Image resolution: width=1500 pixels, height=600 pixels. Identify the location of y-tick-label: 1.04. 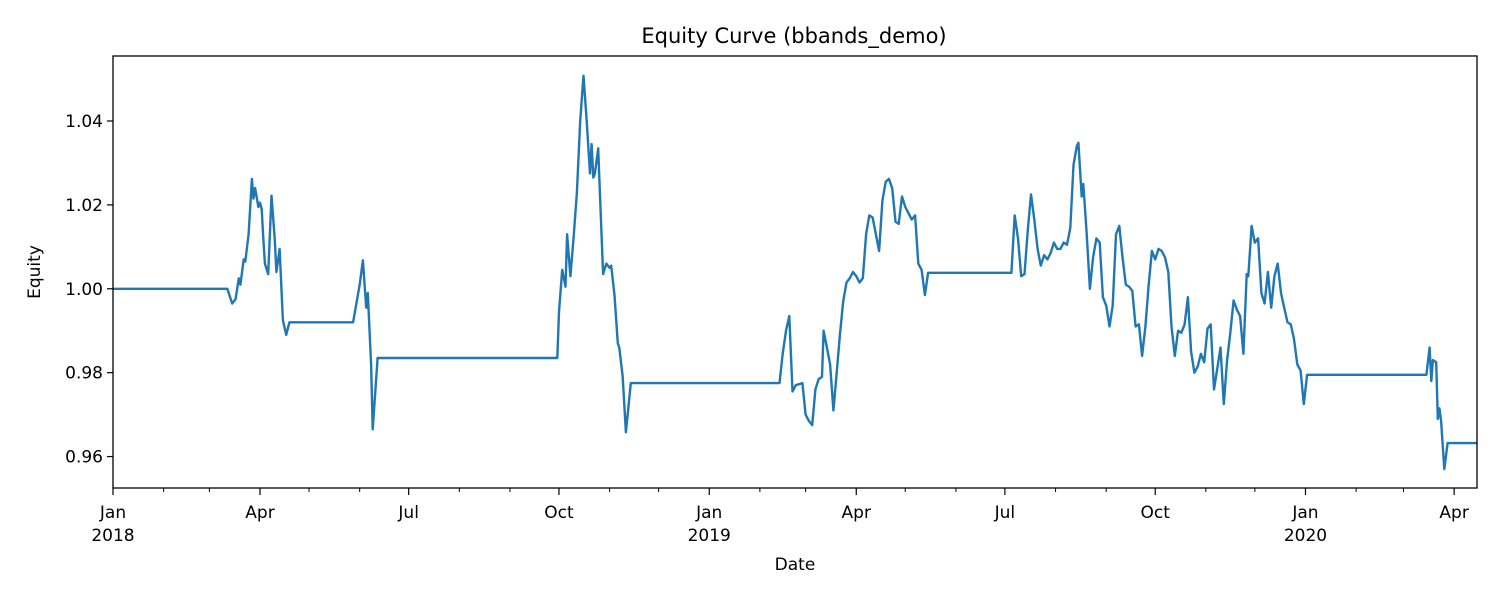
(84, 122).